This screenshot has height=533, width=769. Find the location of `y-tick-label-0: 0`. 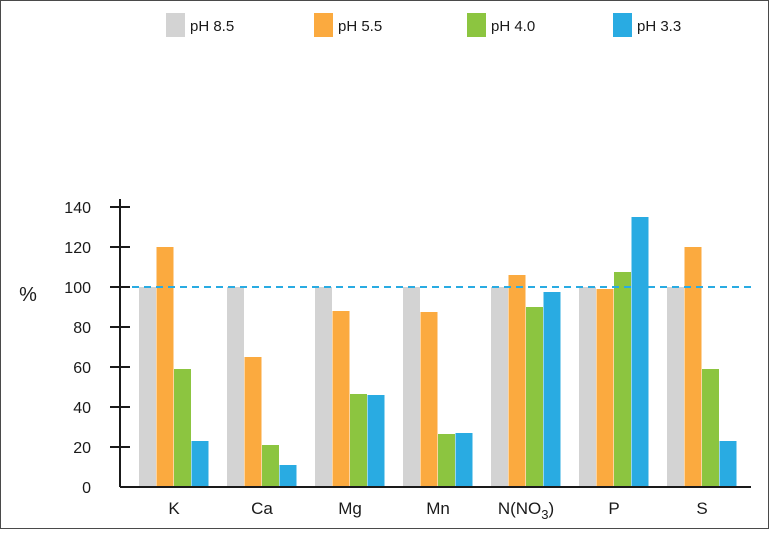

y-tick-label-0: 0 is located at coordinates (86, 488).